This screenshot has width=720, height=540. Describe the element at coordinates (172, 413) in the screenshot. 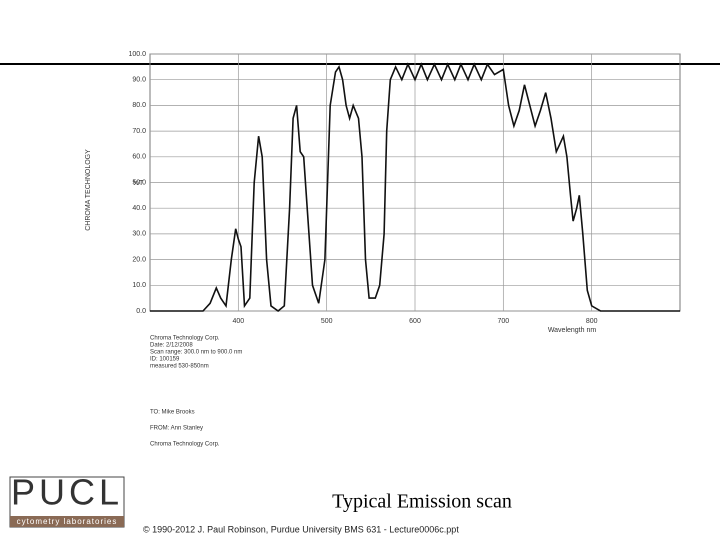

I see `scan-note: TO: Mike Brooks` at that location.